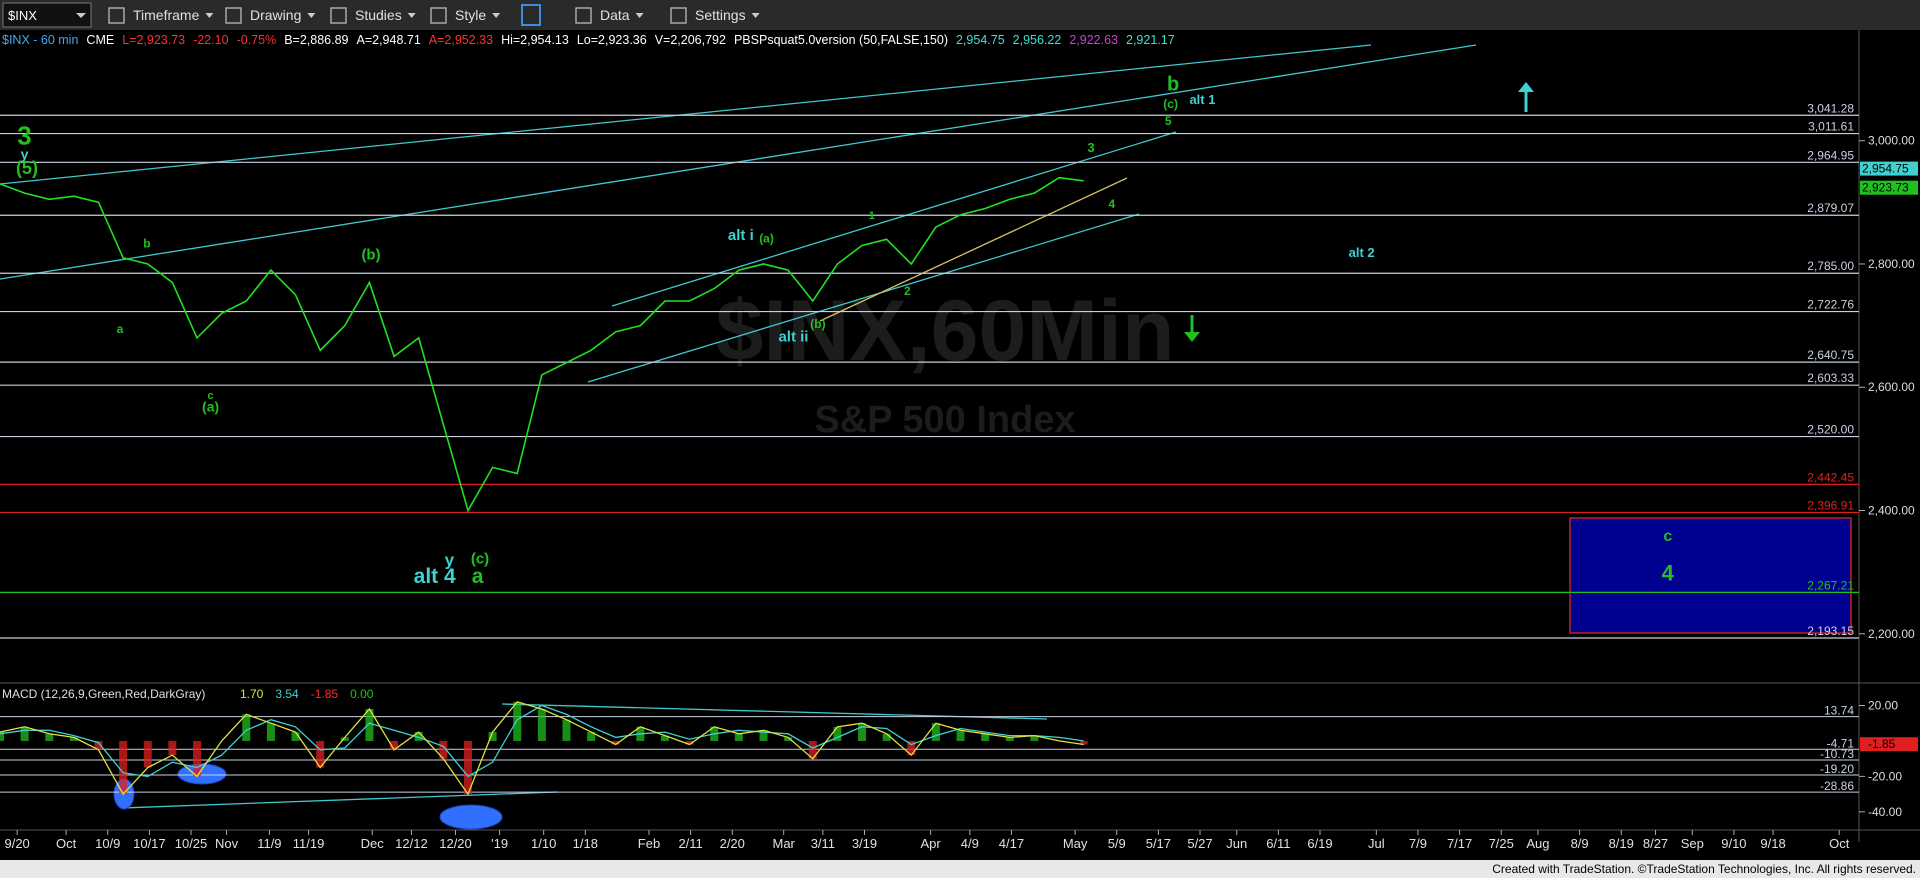 The height and width of the screenshot is (878, 1920). Describe the element at coordinates (1418, 843) in the screenshot. I see `x-tick-label: 7/9` at that location.